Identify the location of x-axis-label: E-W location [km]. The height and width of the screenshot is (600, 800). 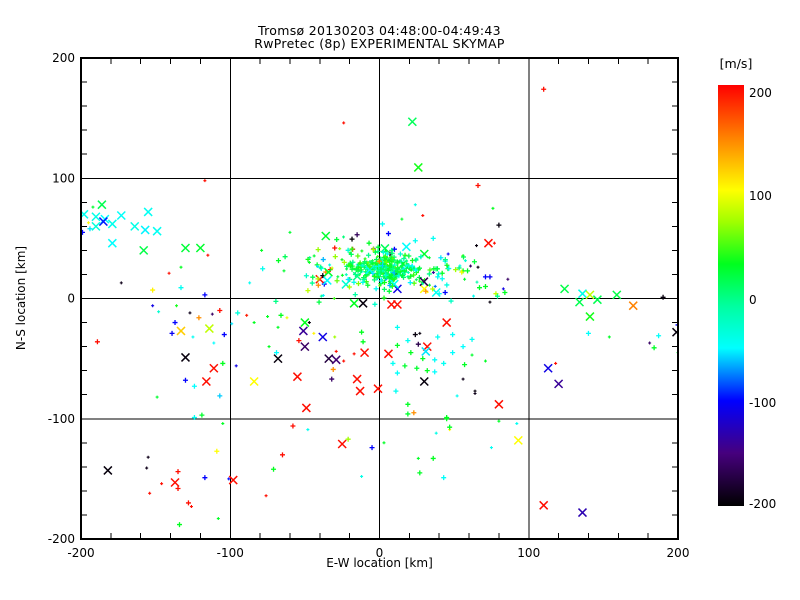
(379, 563).